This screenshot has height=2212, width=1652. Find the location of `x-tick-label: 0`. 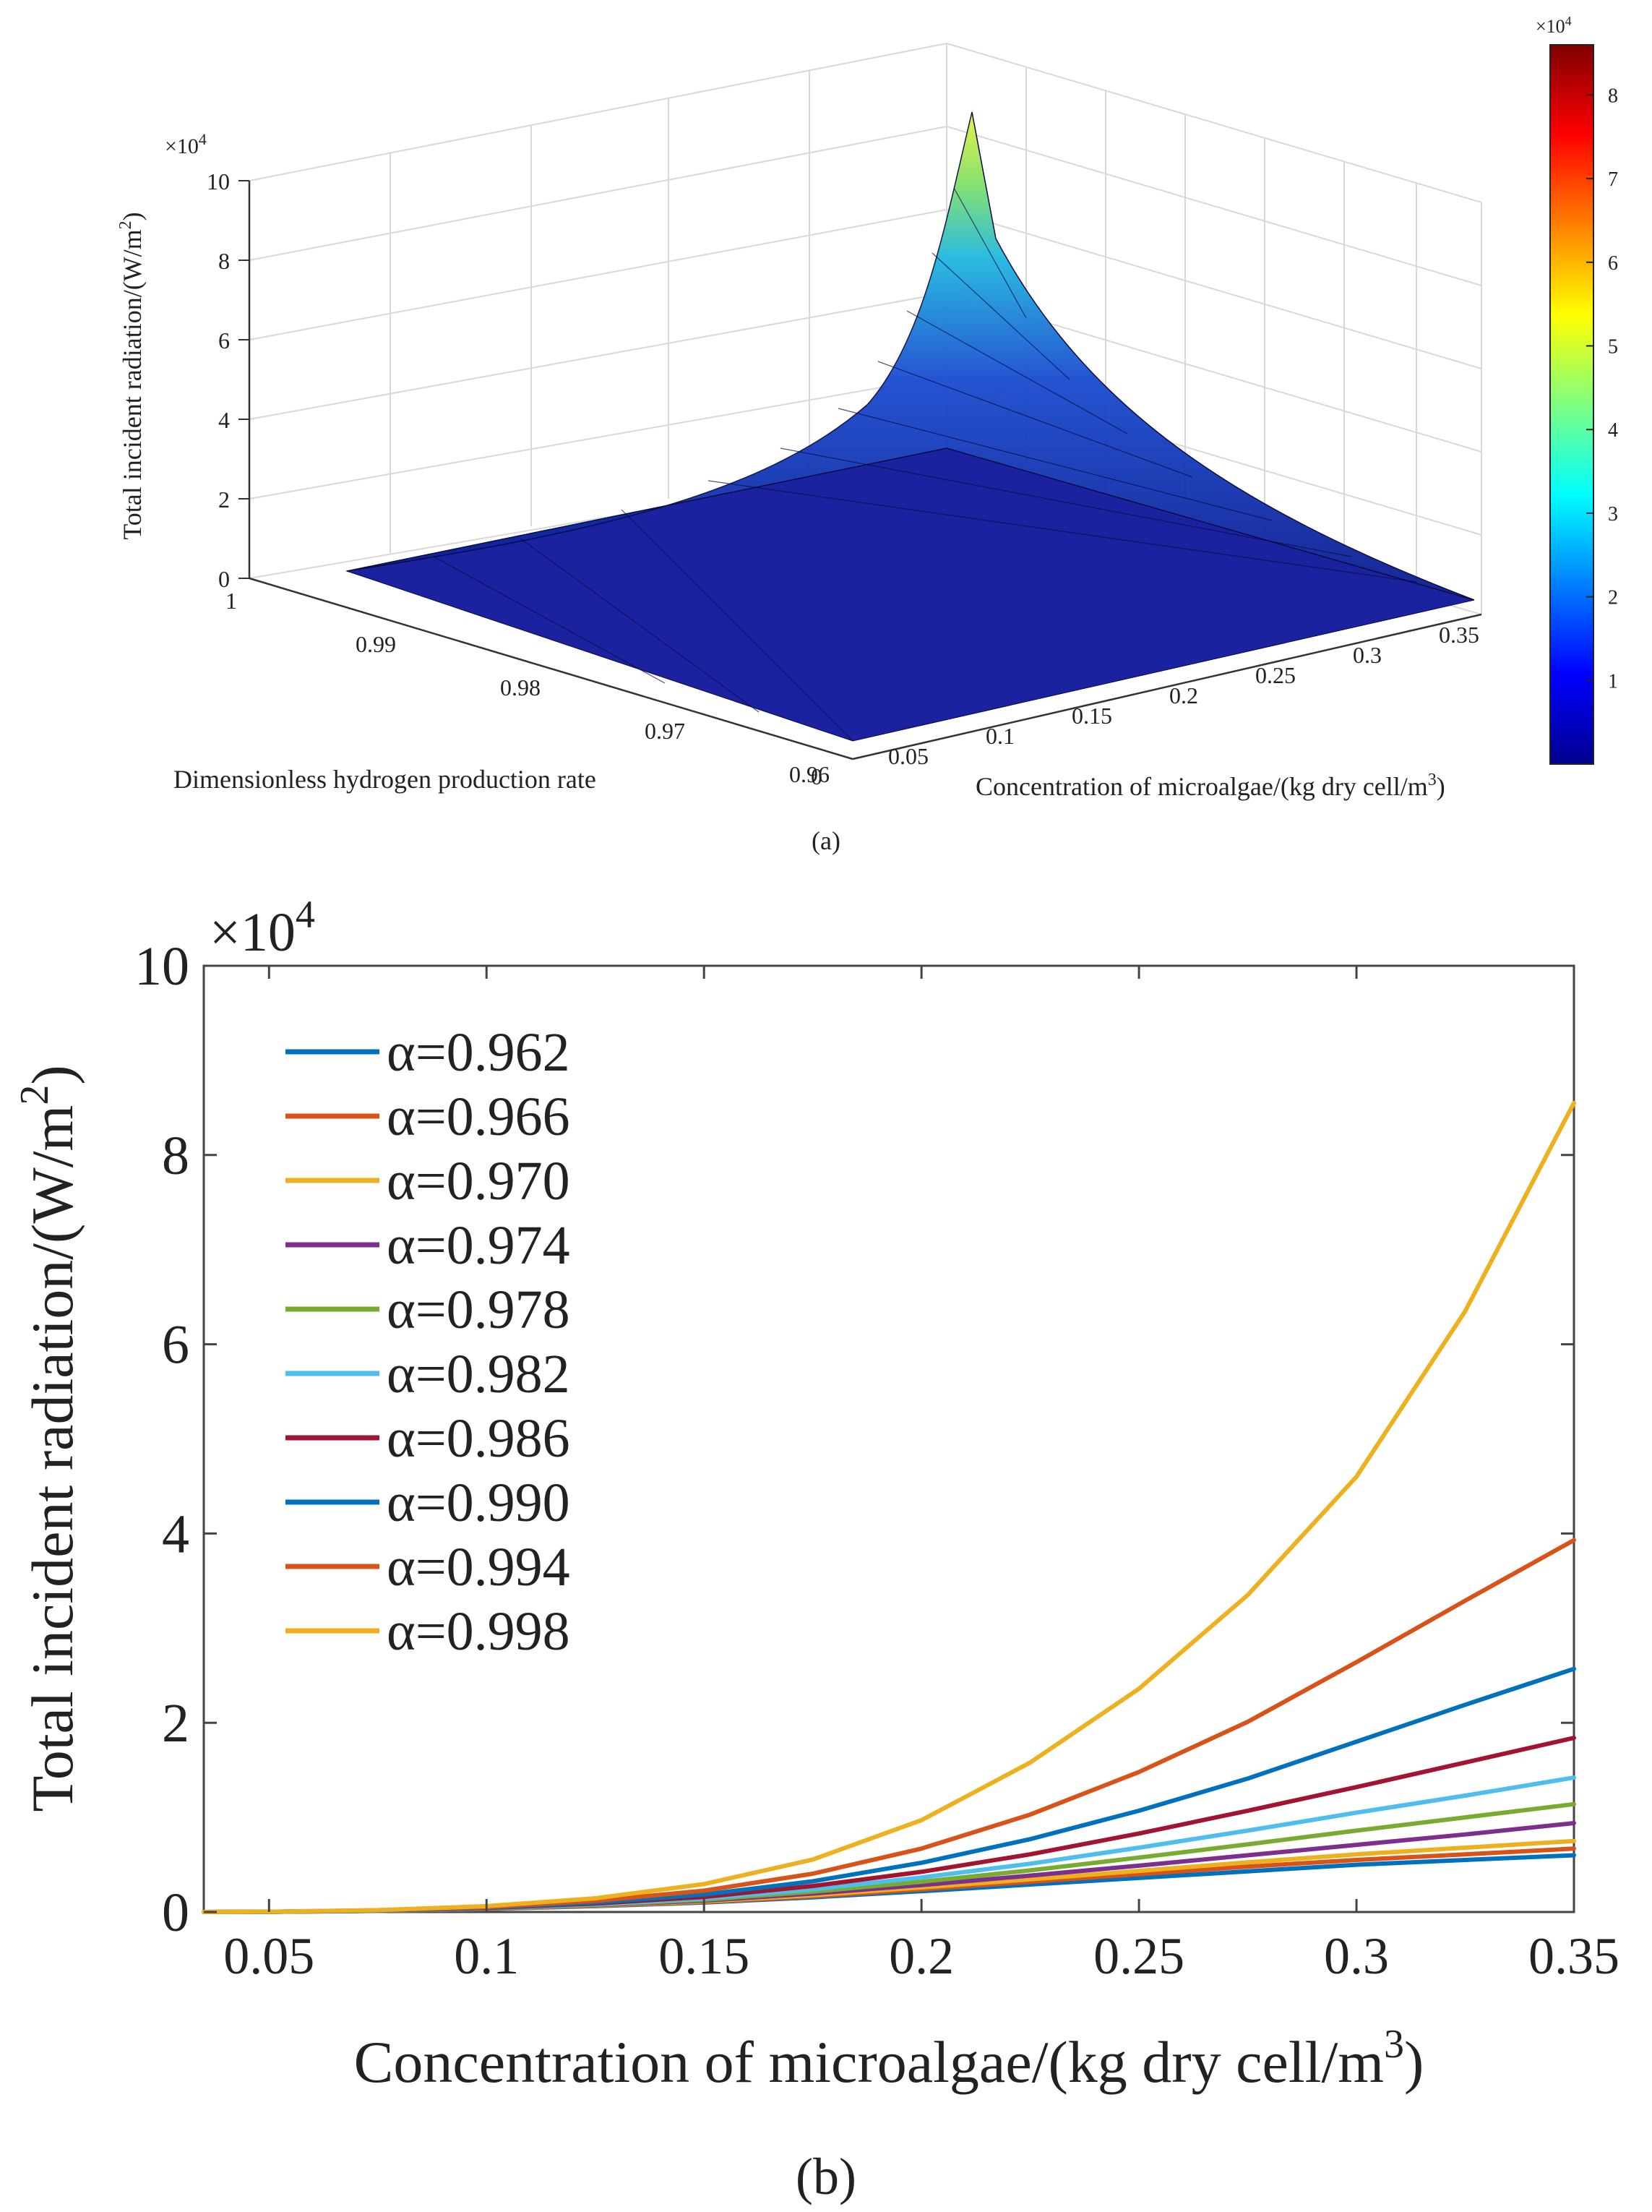

x-tick-label: 0 is located at coordinates (816, 776).